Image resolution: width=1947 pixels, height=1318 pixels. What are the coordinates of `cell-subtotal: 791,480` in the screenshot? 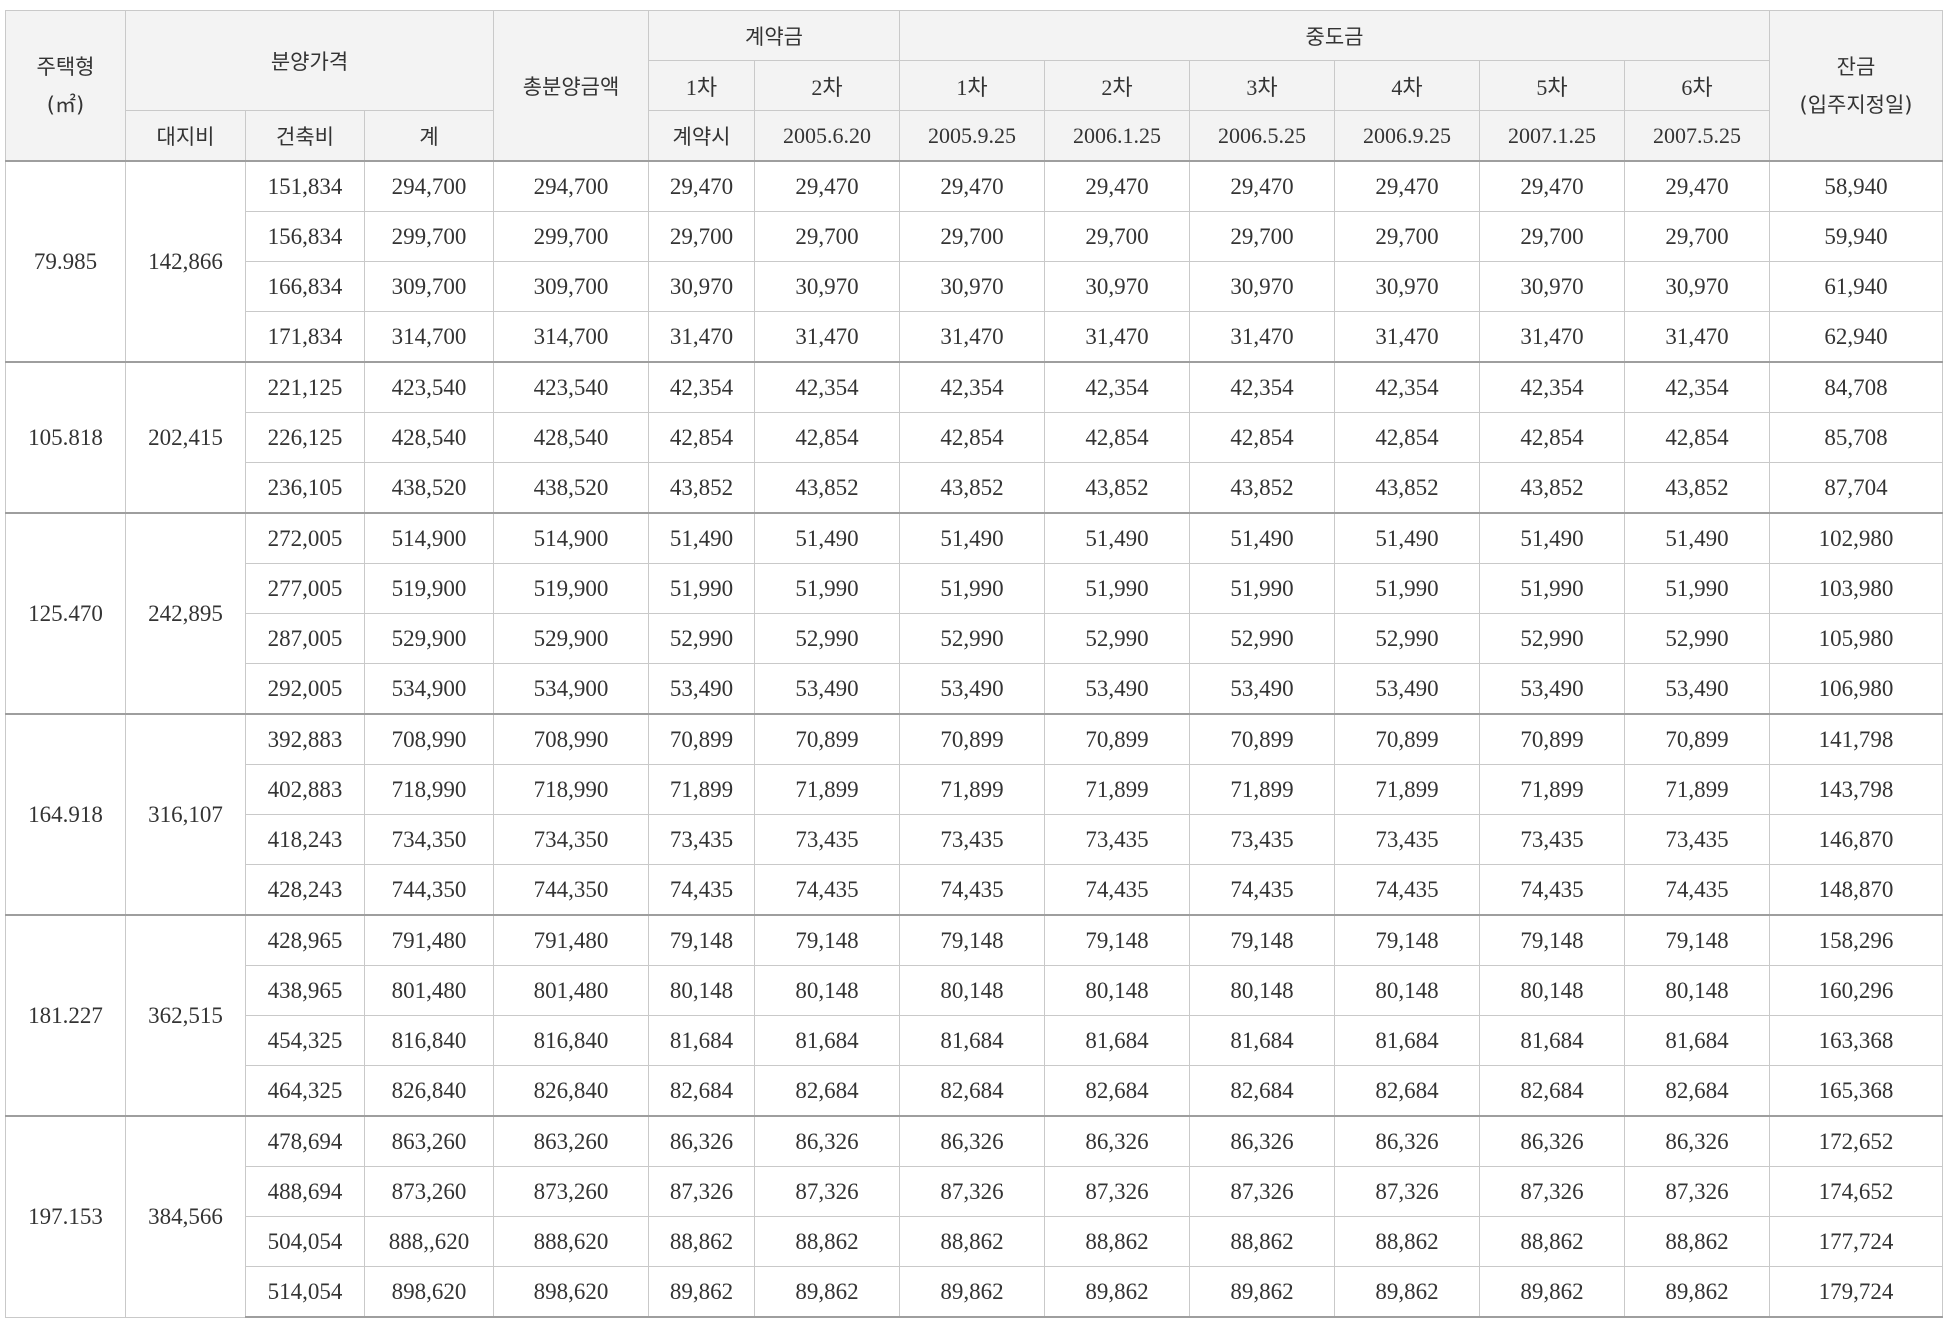 It's located at (429, 940).